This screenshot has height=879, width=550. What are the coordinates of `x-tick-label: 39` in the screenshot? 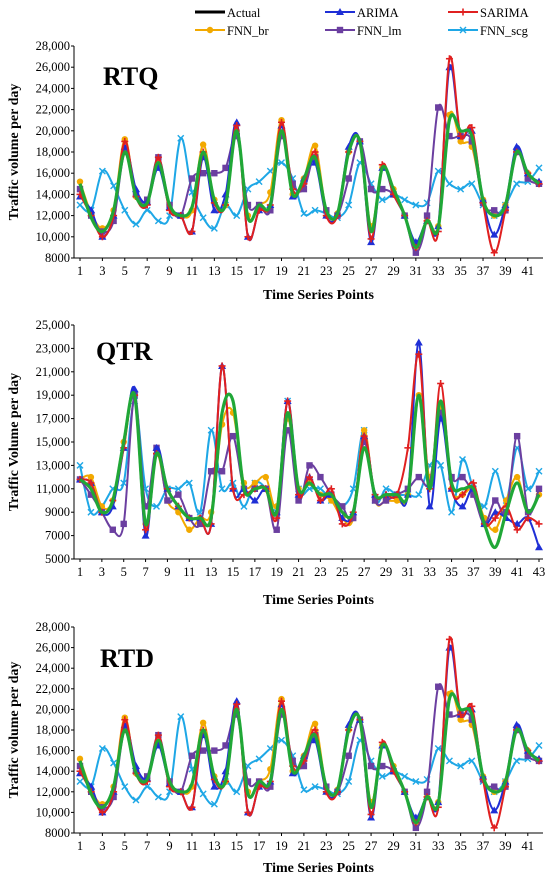 It's located at (505, 271).